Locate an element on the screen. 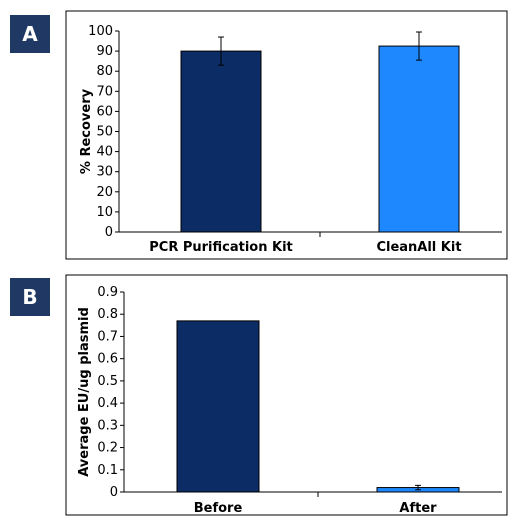 Image resolution: width=515 pixels, height=516 pixels. y-axis-label: % Recovery is located at coordinates (86, 131).